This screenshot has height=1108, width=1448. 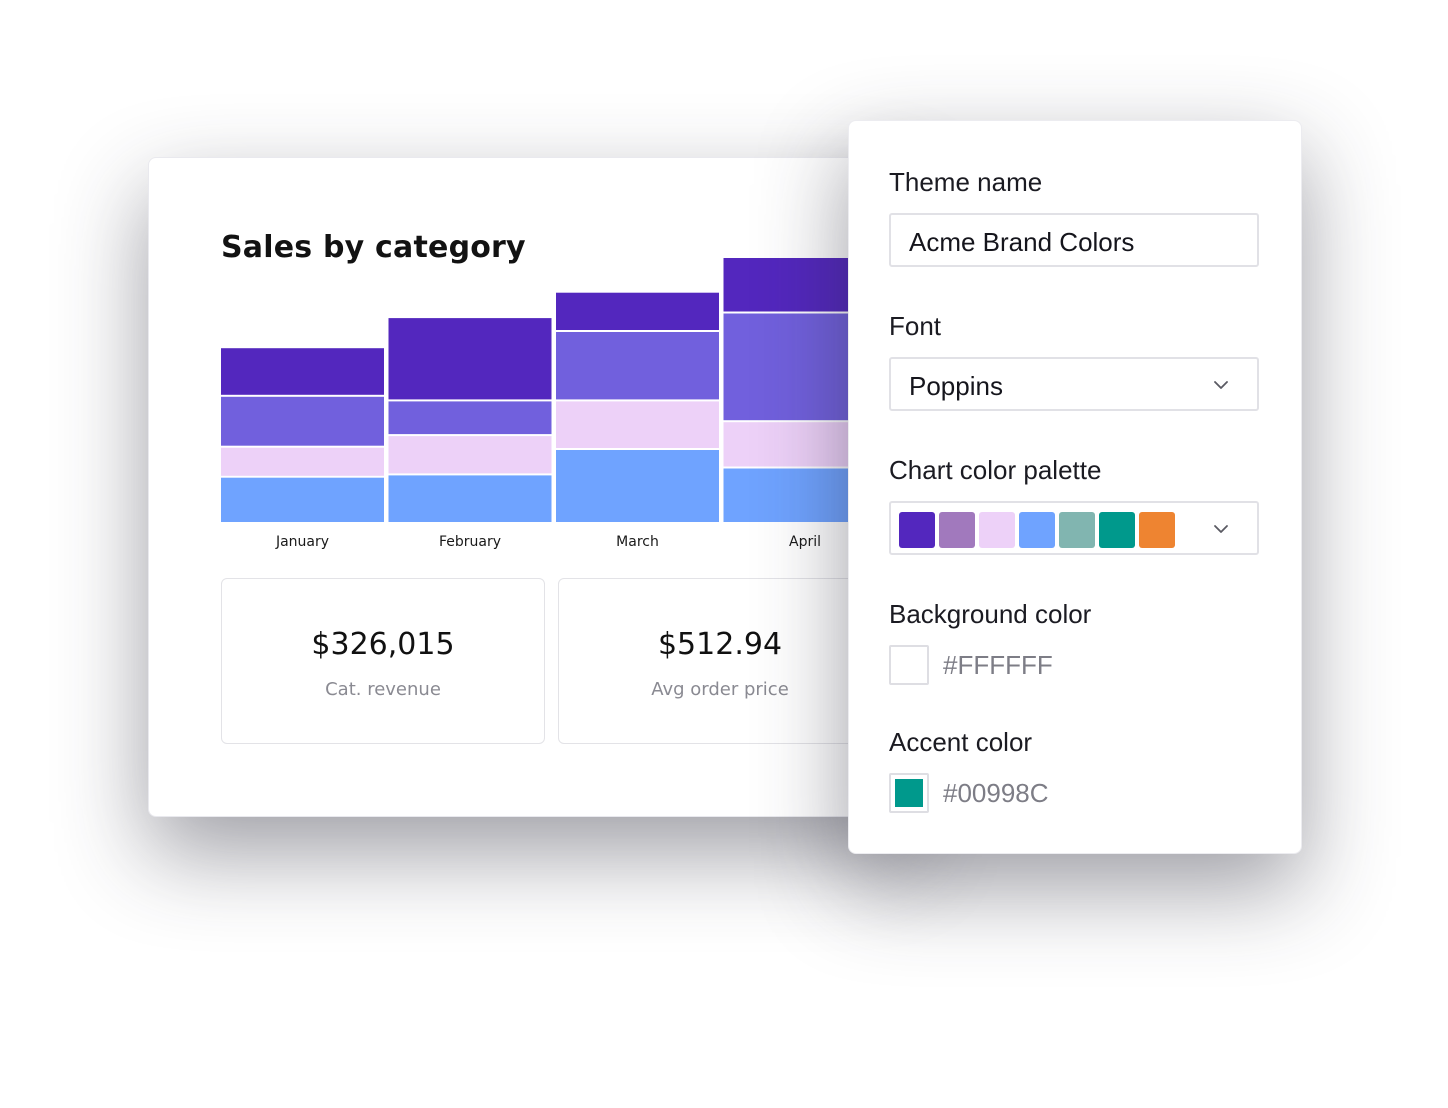 I want to click on chart-title: Sales by category, so click(x=373, y=247).